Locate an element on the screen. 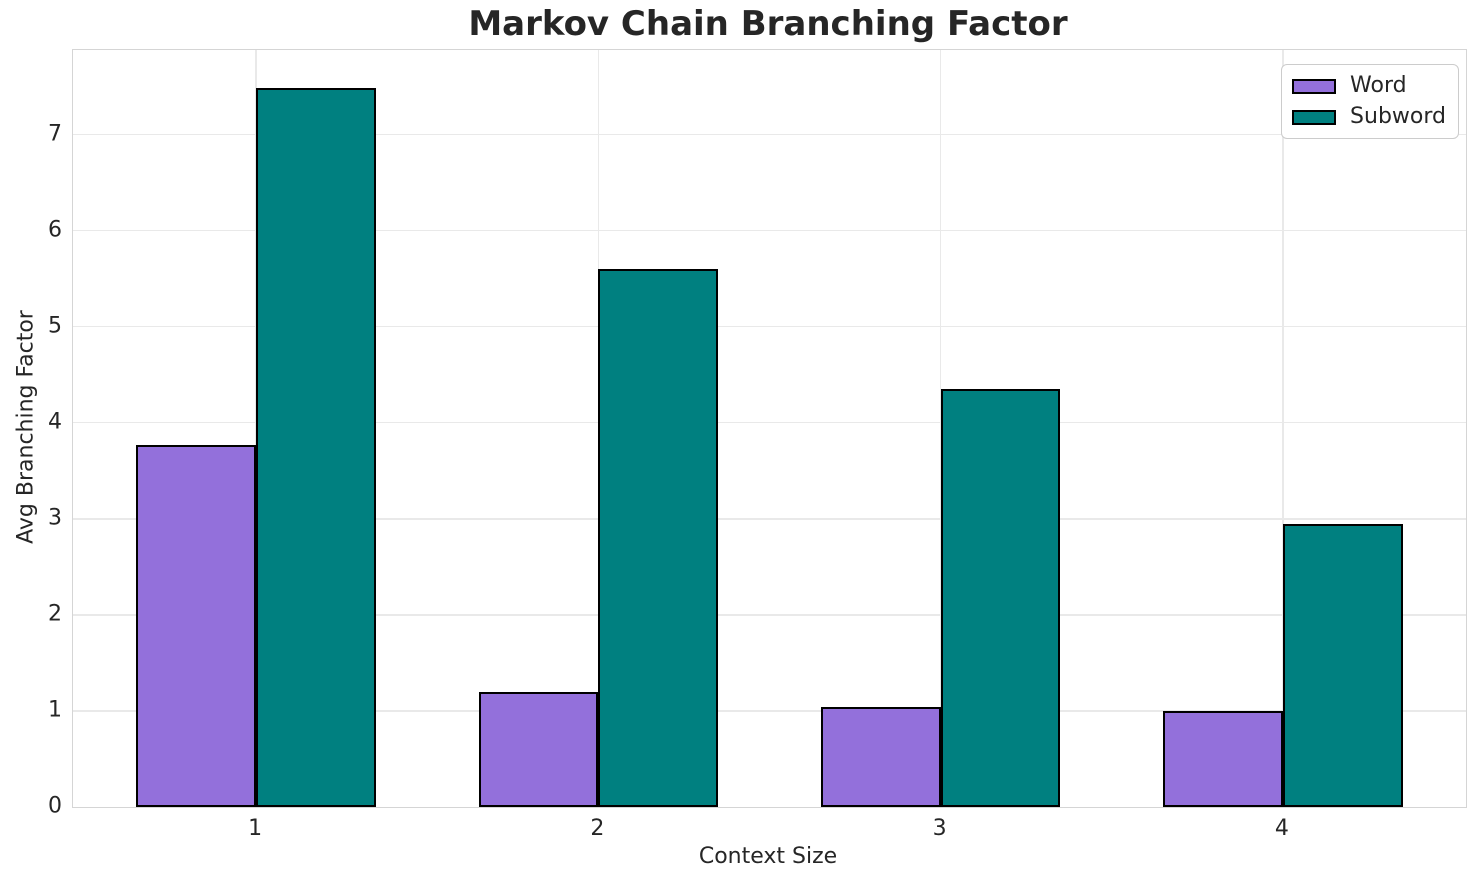  x-axis-label: Context Size is located at coordinates (768, 856).